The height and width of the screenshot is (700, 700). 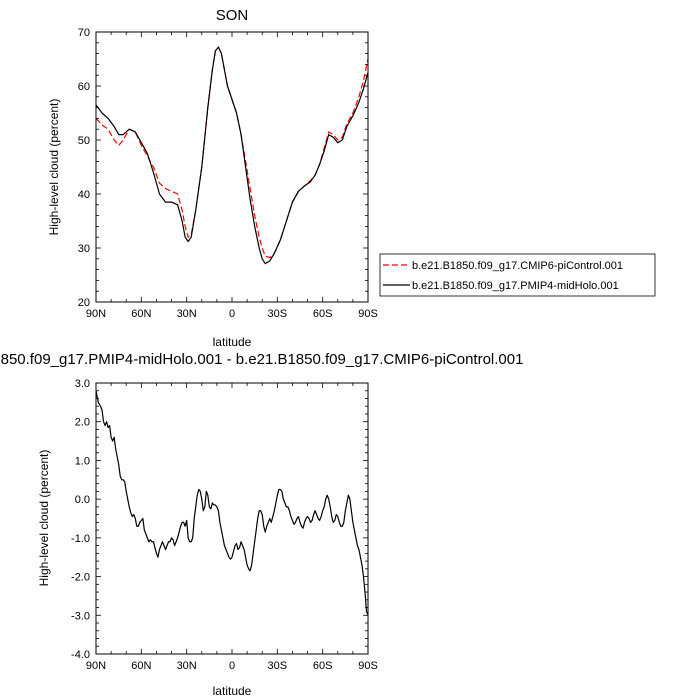 What do you see at coordinates (54, 167) in the screenshot?
I see `top-y-axis-label: High-level cloud (percent)` at bounding box center [54, 167].